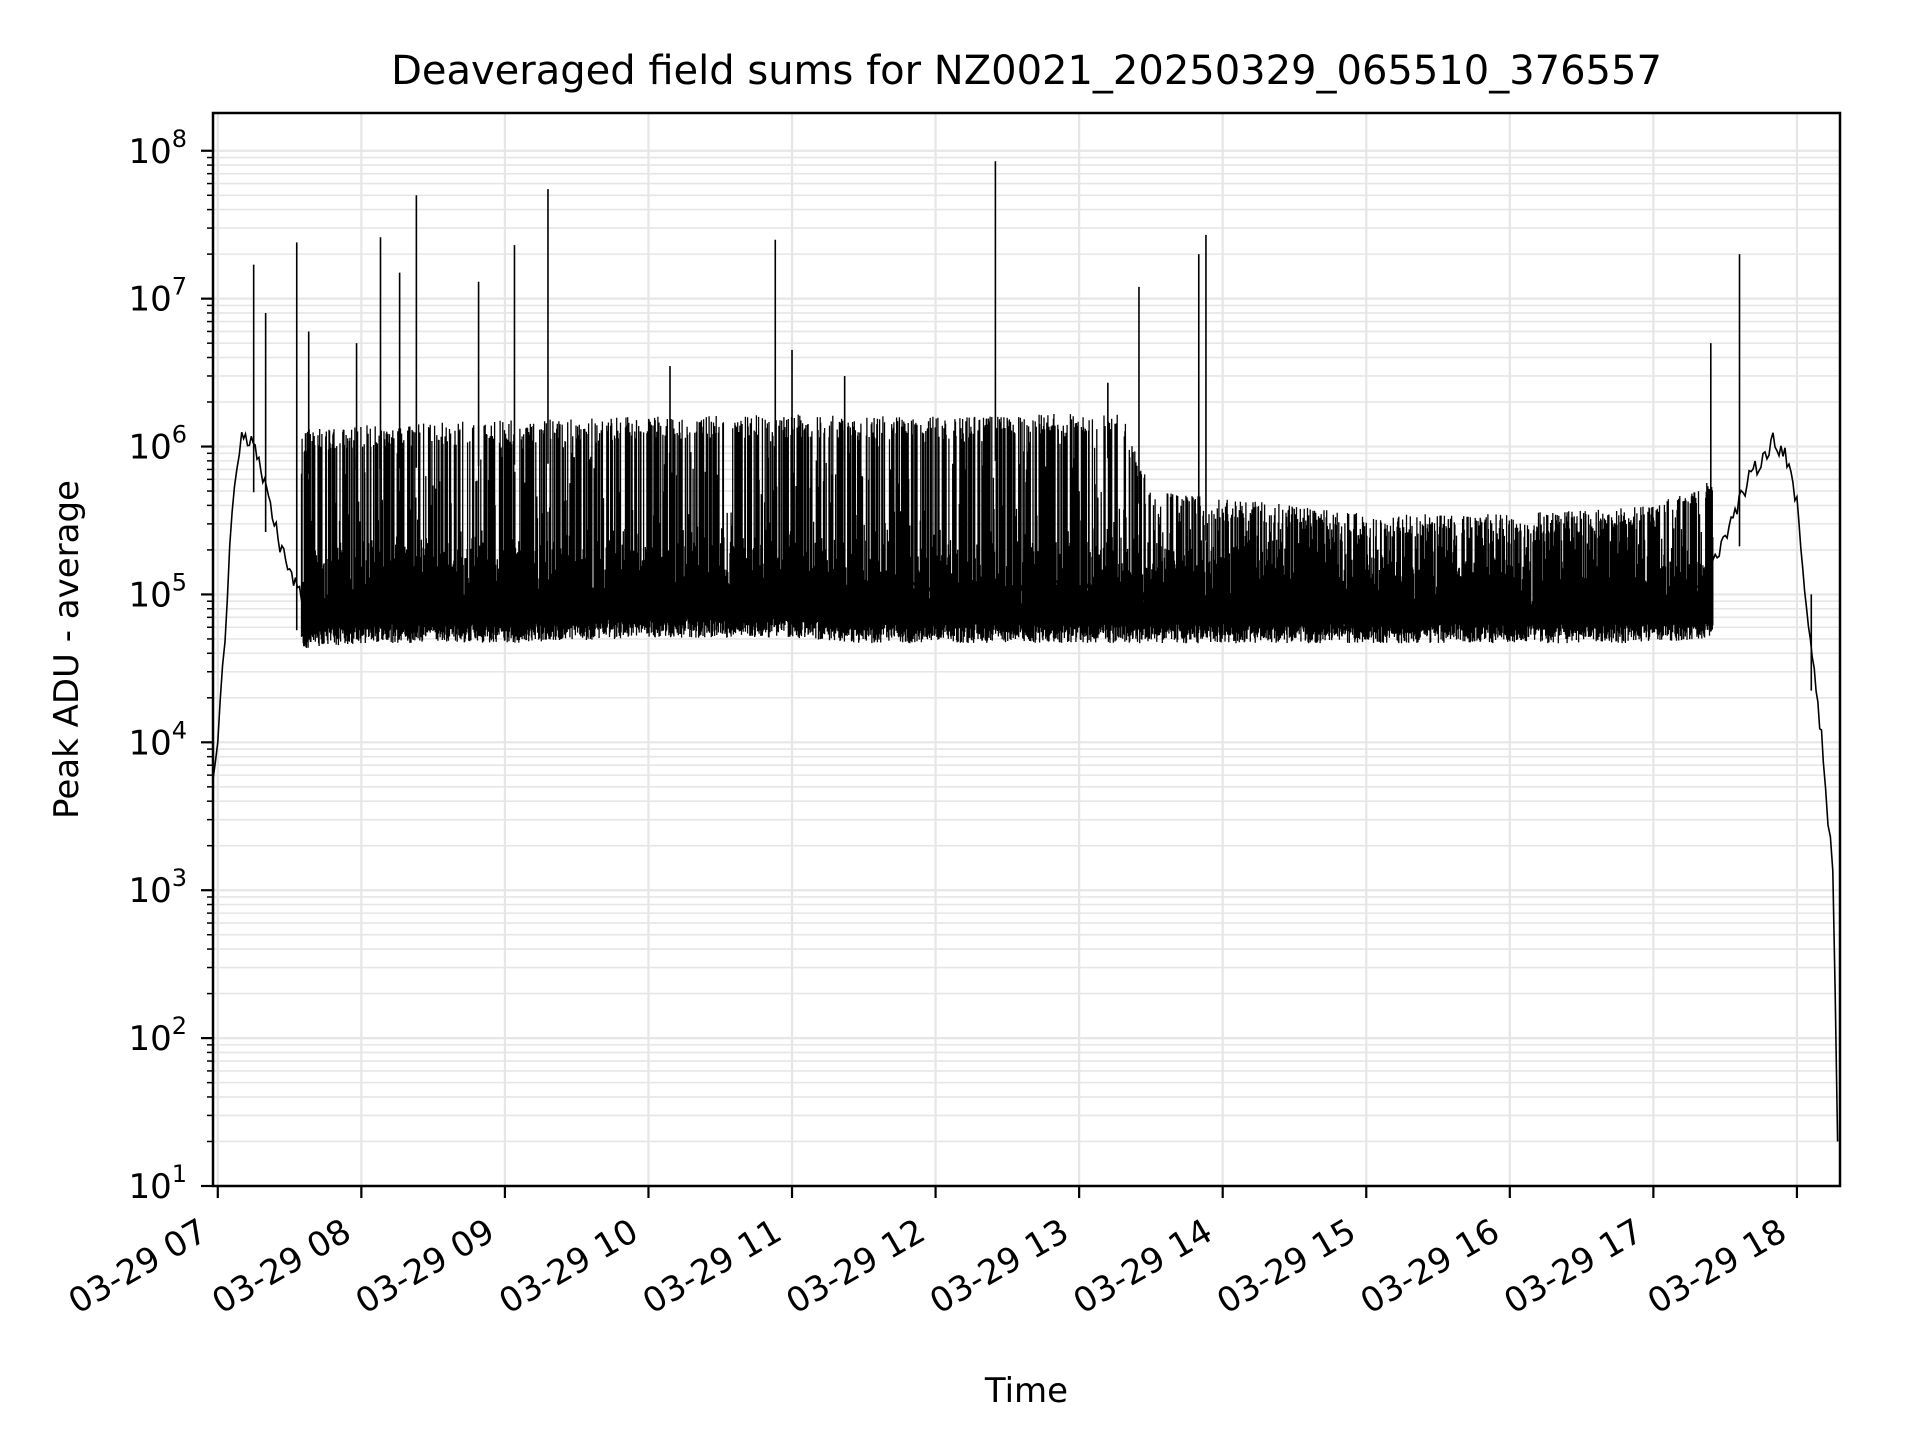 The height and width of the screenshot is (1440, 1920). I want to click on y-tick-label: 10⁷, so click(157, 296).